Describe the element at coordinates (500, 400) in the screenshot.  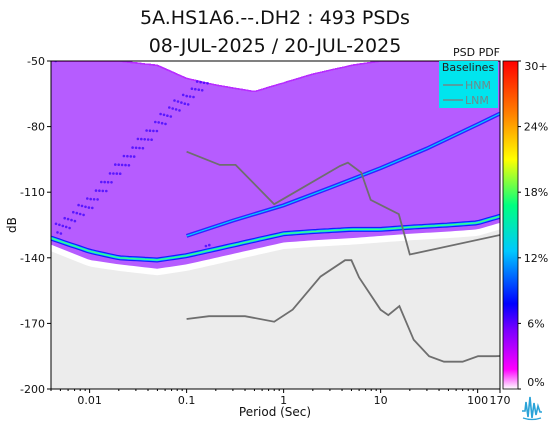
I see `x-tick-label: 170` at that location.